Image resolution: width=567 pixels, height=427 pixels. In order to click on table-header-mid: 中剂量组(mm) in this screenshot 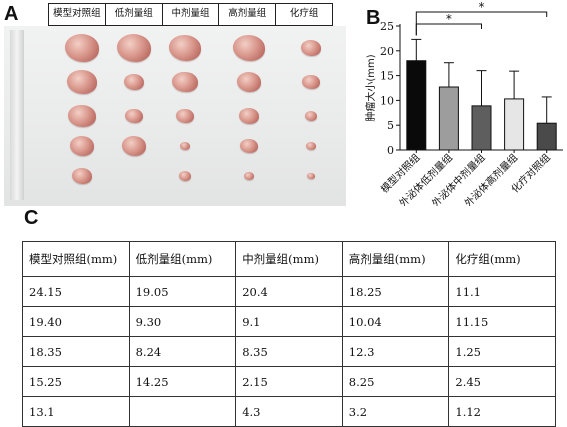, I will do `click(289, 259)`.